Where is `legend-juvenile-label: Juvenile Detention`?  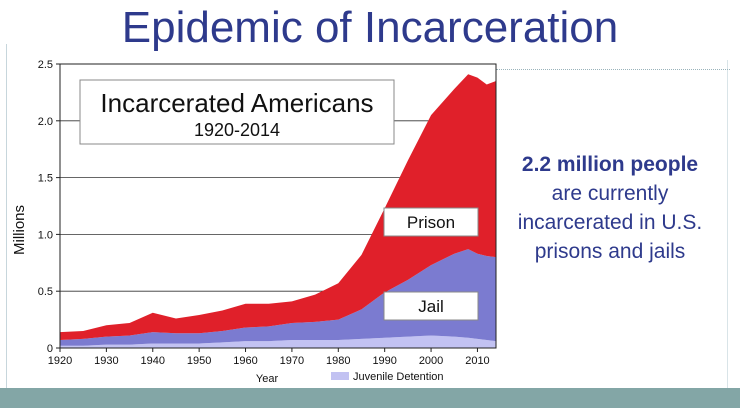 legend-juvenile-label: Juvenile Detention is located at coordinates (398, 377).